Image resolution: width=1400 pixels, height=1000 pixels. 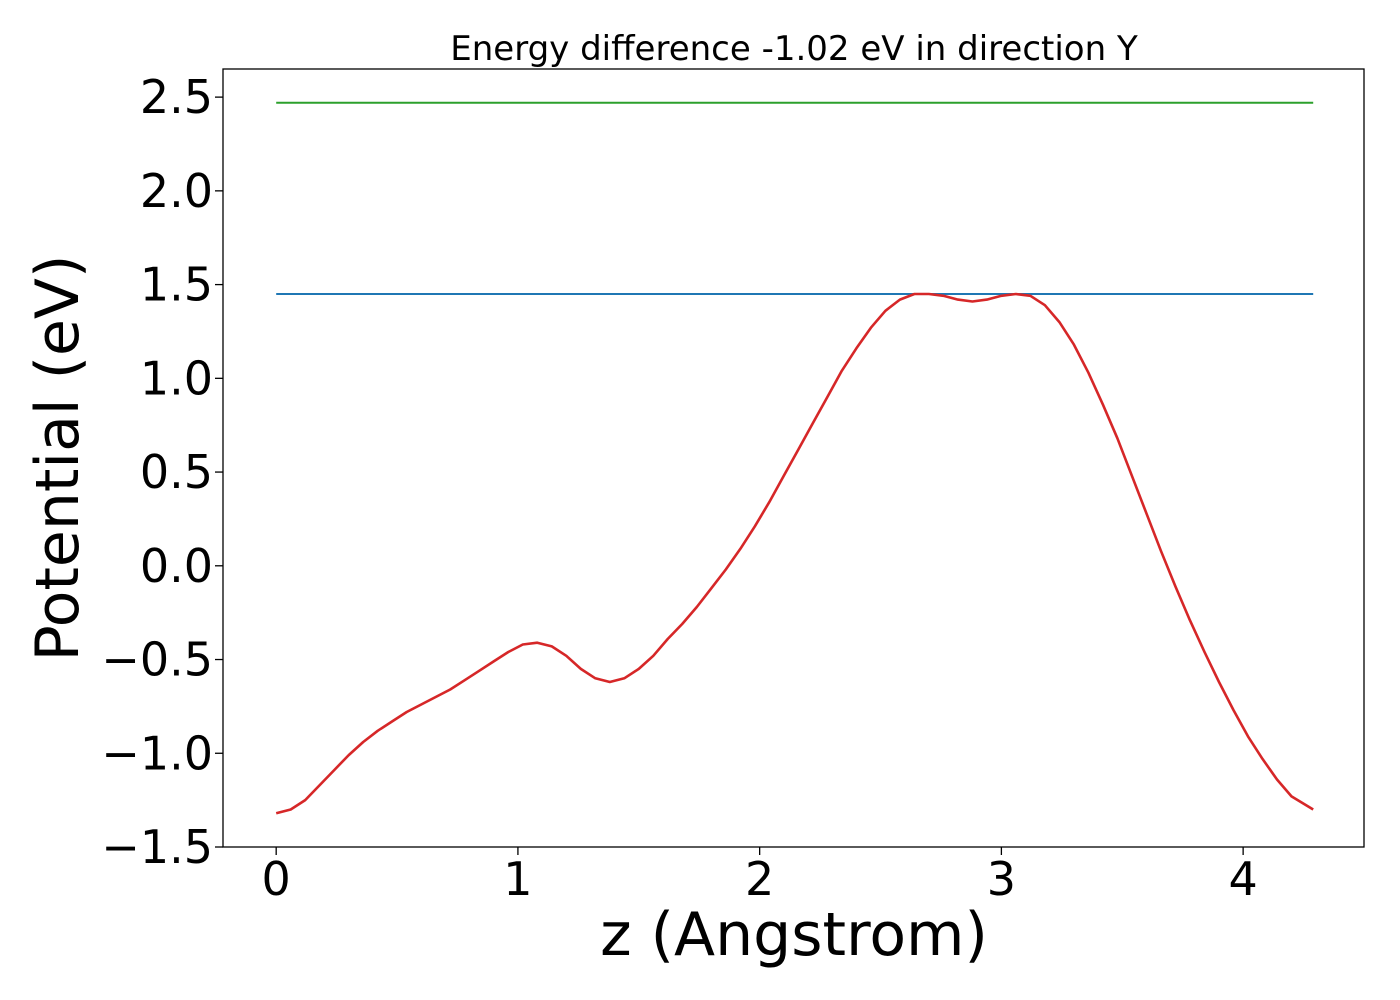 I want to click on y-tick-label: 2.0, so click(x=176, y=191).